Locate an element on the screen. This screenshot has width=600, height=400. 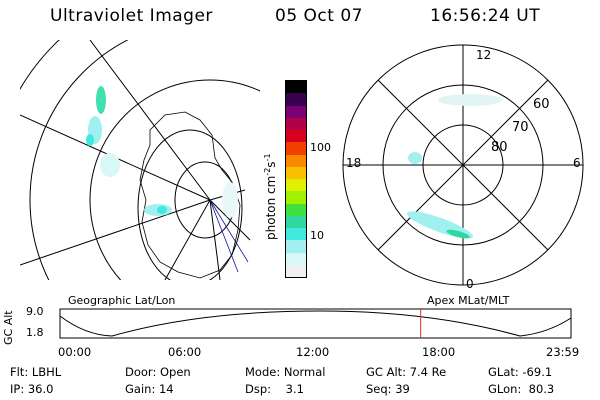
mlat-label-80: 80 is located at coordinates (499, 147).